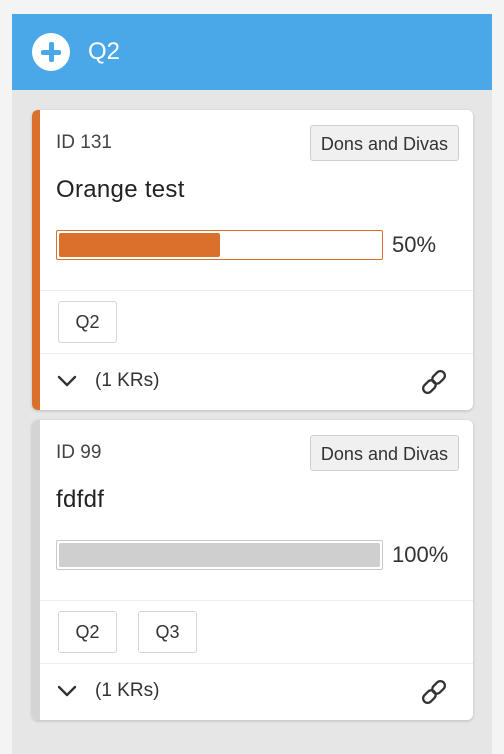 The width and height of the screenshot is (504, 754). Describe the element at coordinates (84, 142) in the screenshot. I see `objective-id: ID 131` at that location.